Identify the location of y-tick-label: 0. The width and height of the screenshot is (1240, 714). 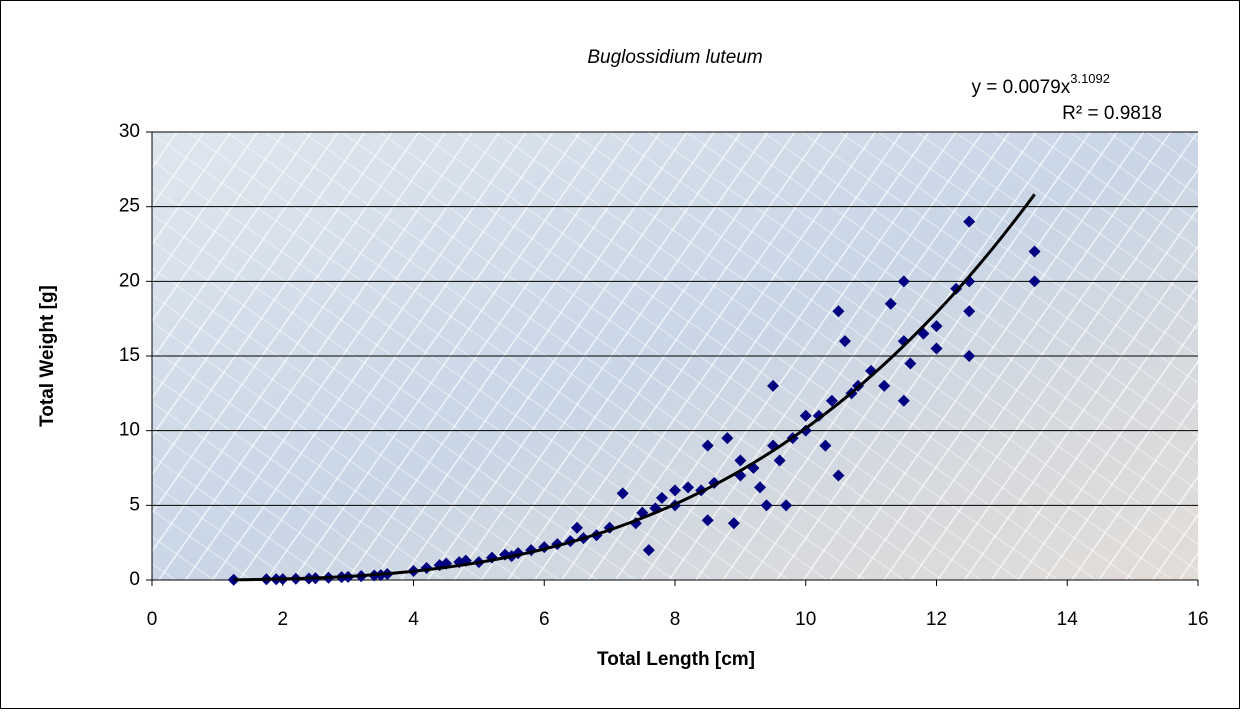
(134, 579).